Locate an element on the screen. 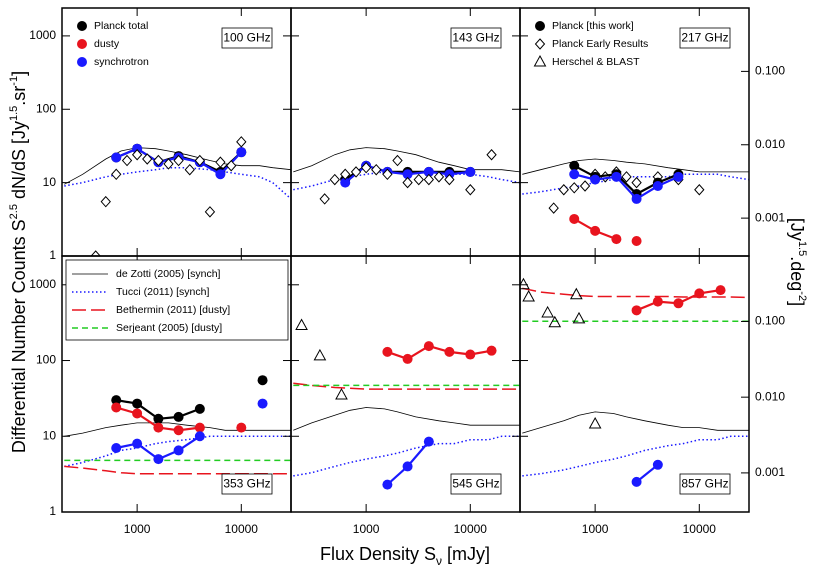 Image resolution: width=814 pixels, height=586 pixels. y-tick-label: 10 is located at coordinates (50, 182).